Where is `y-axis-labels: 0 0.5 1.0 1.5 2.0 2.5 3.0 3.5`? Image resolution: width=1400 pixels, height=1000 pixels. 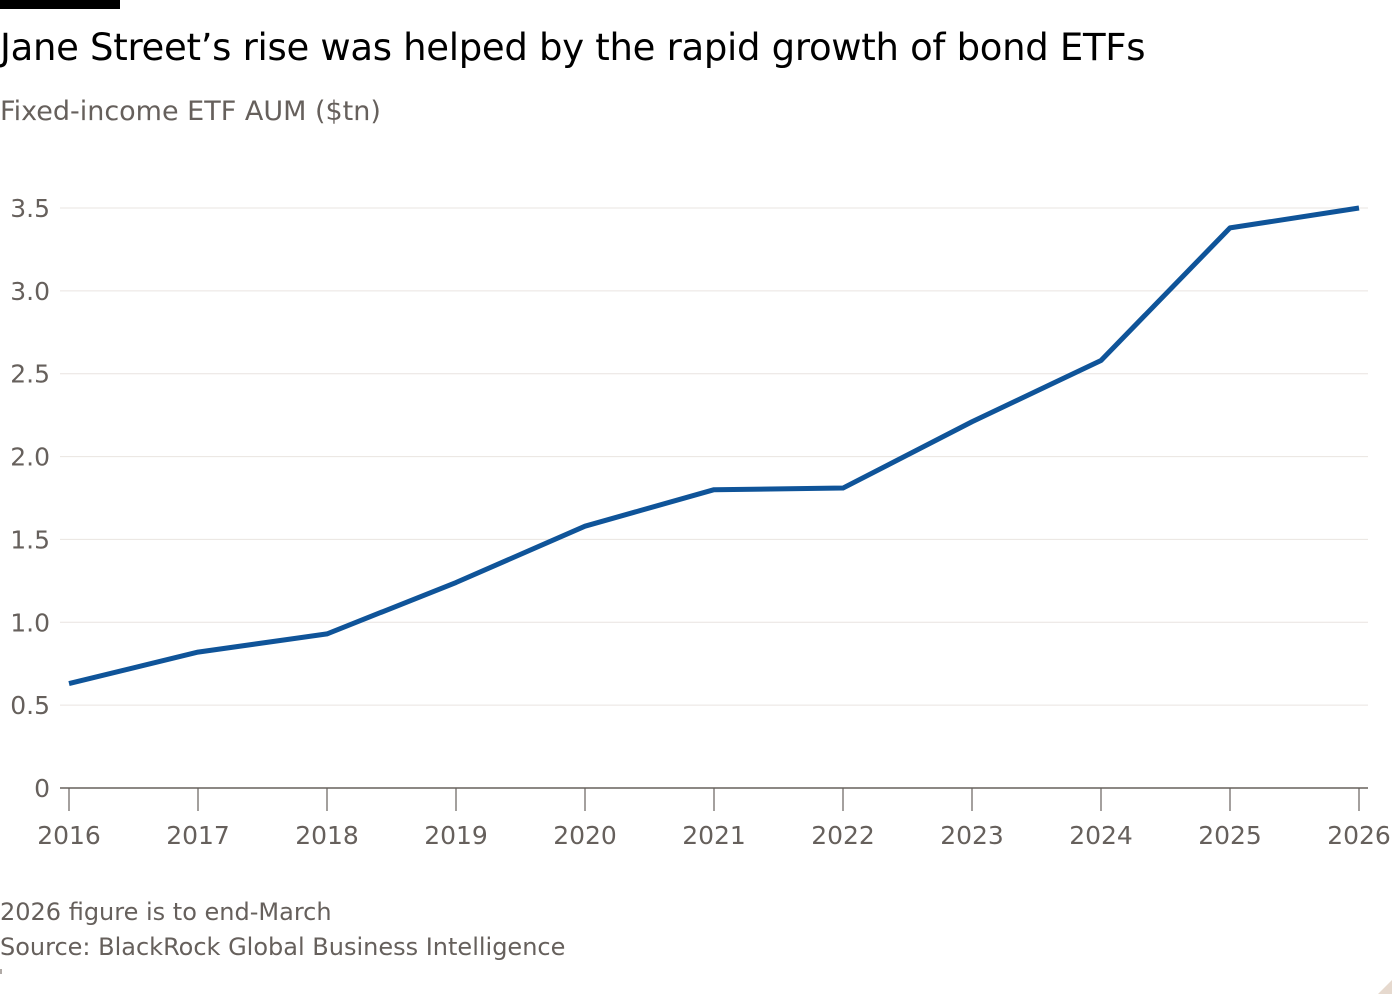
y-axis-labels: 0 0.5 1.0 1.5 2.0 2.5 3.0 3.5 is located at coordinates (30, 498).